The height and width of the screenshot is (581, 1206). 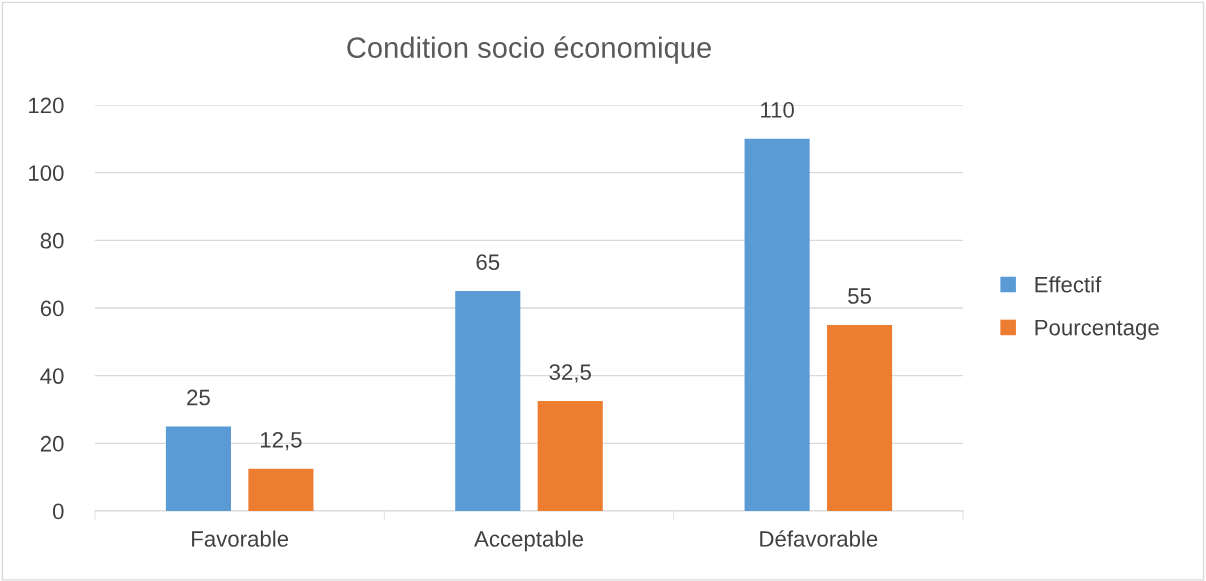 What do you see at coordinates (281, 441) in the screenshot?
I see `data-label: 12,5` at bounding box center [281, 441].